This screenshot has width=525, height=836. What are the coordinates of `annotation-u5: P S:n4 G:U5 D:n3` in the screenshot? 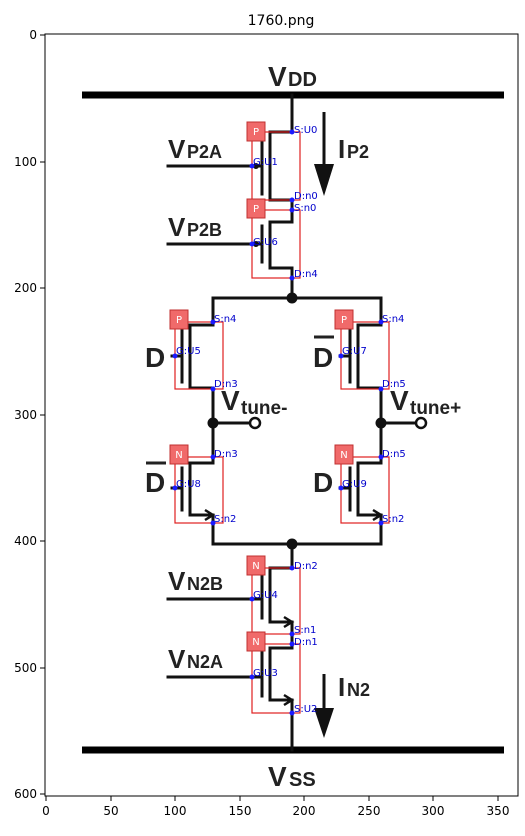 It's located at (203, 350).